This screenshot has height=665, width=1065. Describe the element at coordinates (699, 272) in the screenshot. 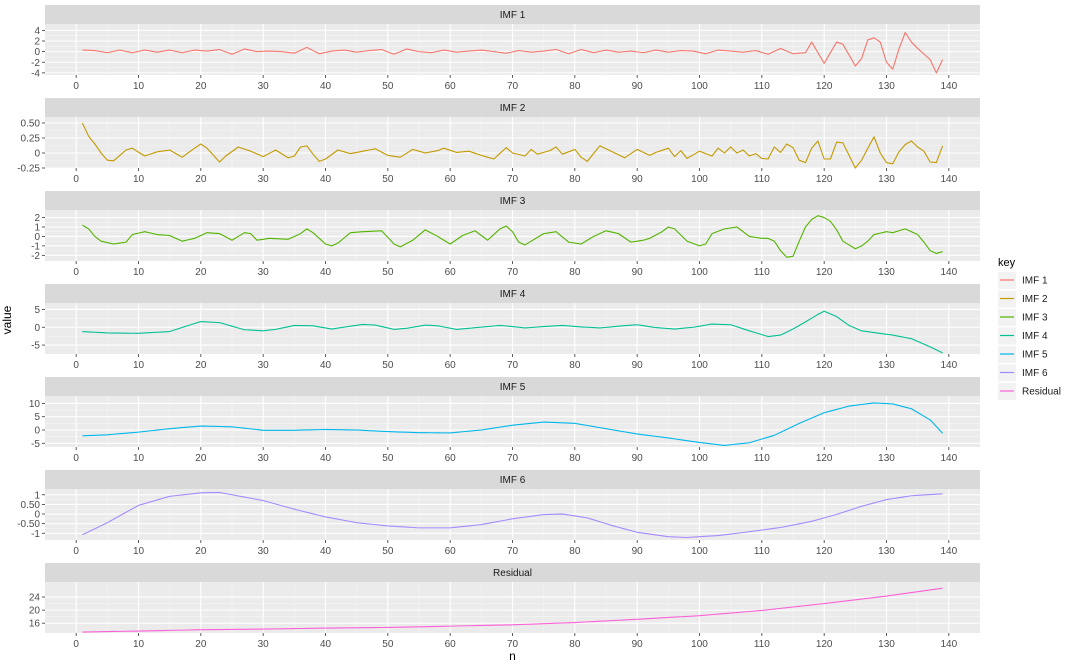

I see `imf-3-x-tick-label: 100` at that location.